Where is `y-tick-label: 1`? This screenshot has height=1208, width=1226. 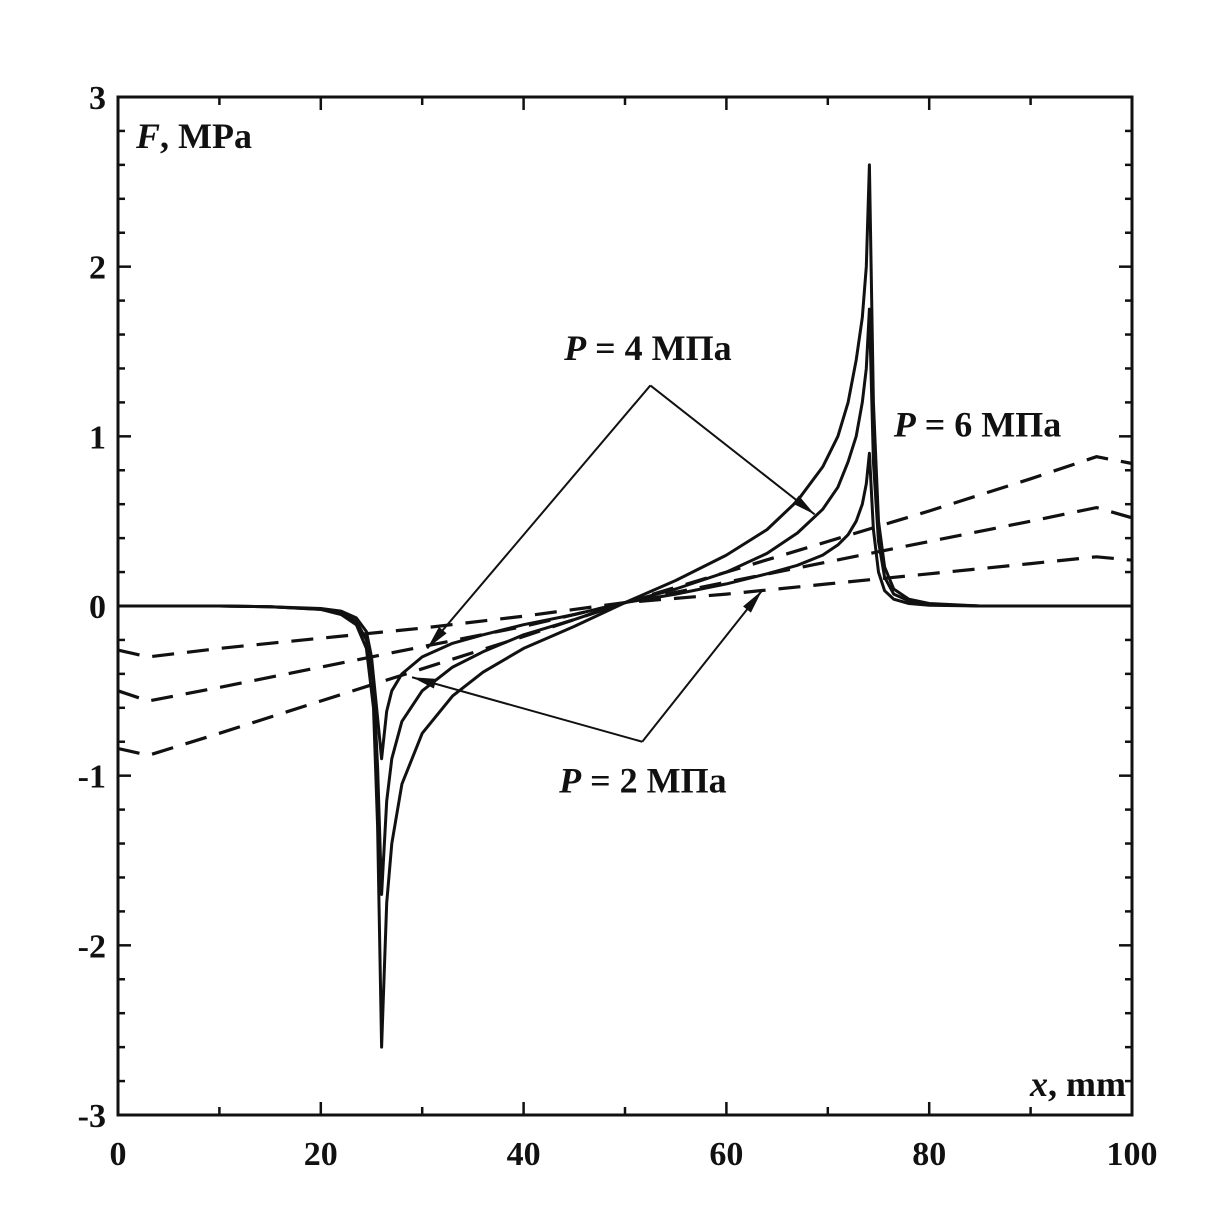
y-tick-label: 1 is located at coordinates (97, 437).